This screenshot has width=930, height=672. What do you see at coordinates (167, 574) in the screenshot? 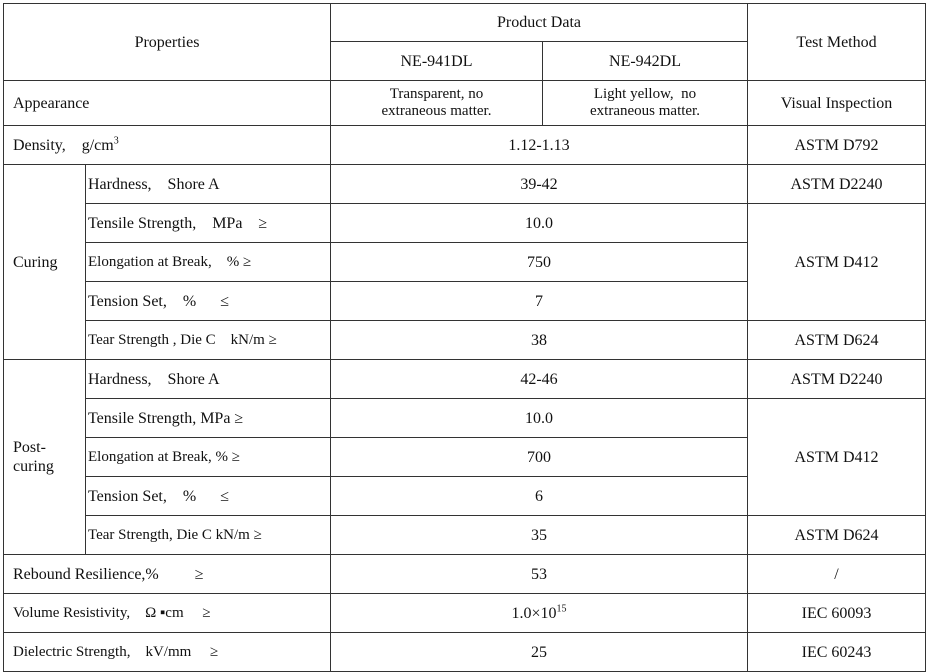
I see `property-cell: Rebound Resilience,% ≥` at bounding box center [167, 574].